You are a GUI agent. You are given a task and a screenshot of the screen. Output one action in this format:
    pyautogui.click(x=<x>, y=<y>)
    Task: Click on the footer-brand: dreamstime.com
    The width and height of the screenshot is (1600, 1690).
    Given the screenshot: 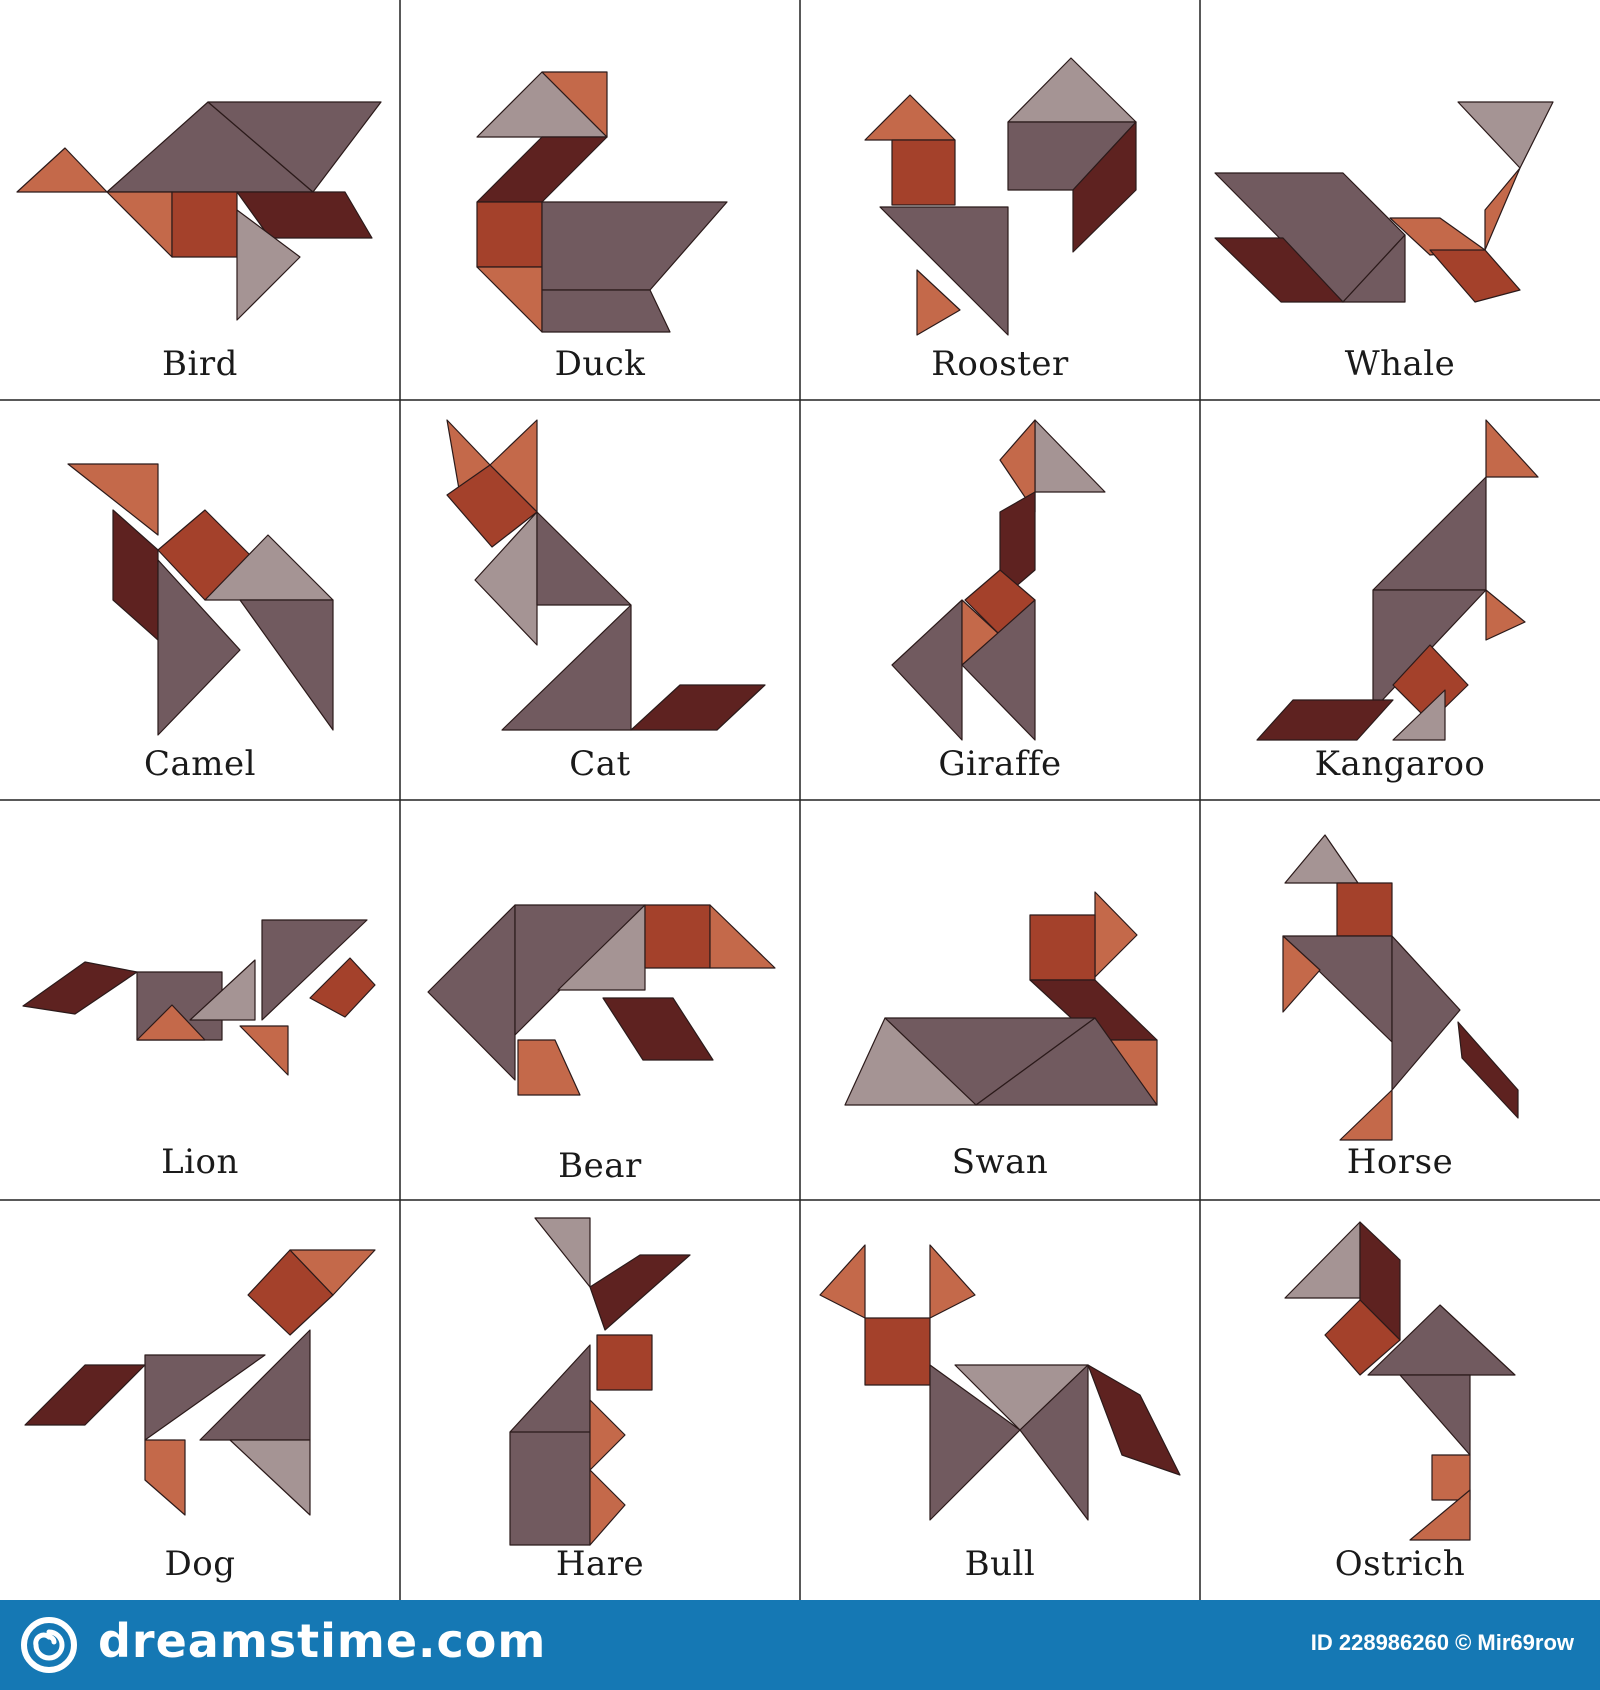 What is the action you would take?
    pyautogui.click(x=322, y=1641)
    